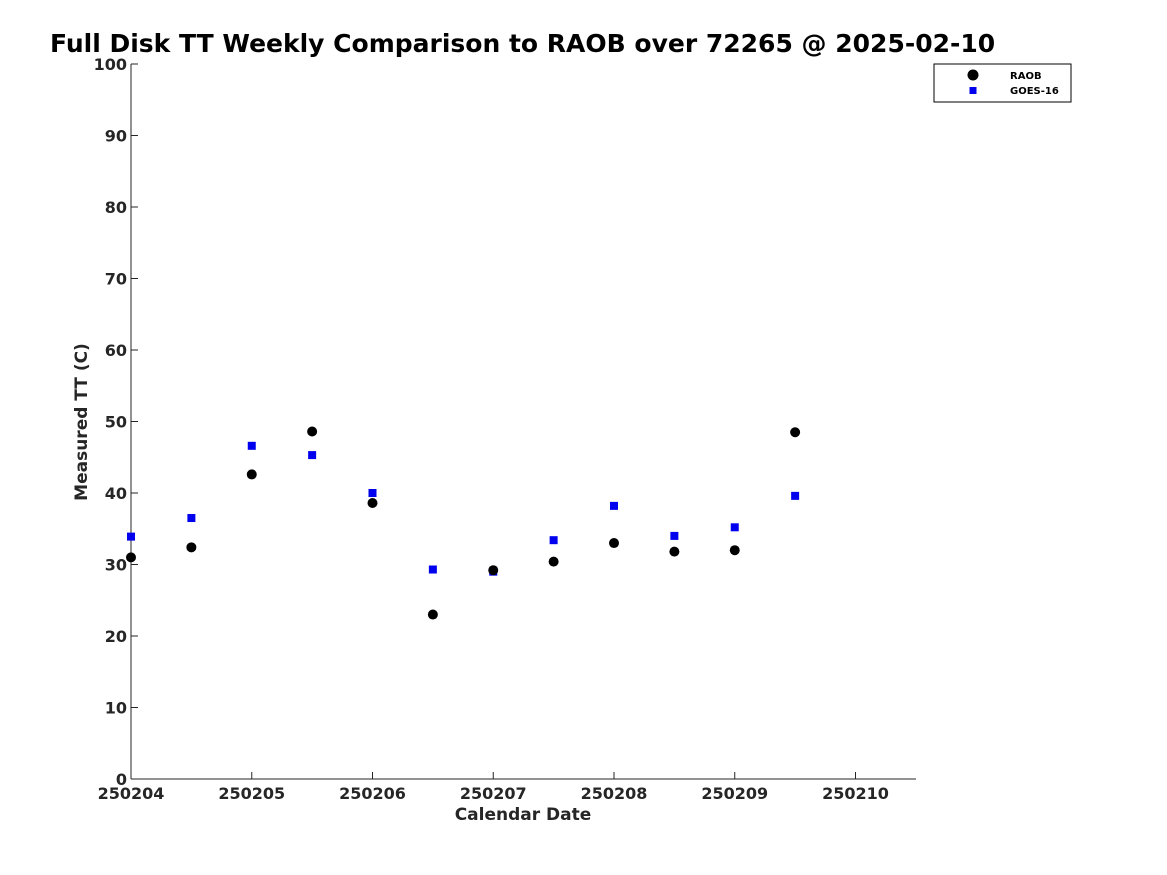 Image resolution: width=1167 pixels, height=875 pixels. Describe the element at coordinates (116, 207) in the screenshot. I see `y-tick-label: 80` at that location.